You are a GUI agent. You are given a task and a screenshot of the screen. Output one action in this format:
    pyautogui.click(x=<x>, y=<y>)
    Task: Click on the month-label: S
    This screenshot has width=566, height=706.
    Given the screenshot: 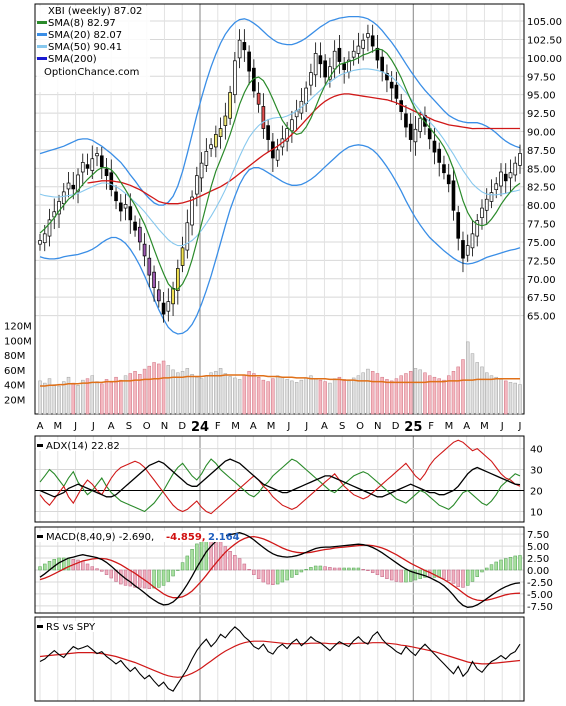 What is the action you would take?
    pyautogui.click(x=129, y=426)
    